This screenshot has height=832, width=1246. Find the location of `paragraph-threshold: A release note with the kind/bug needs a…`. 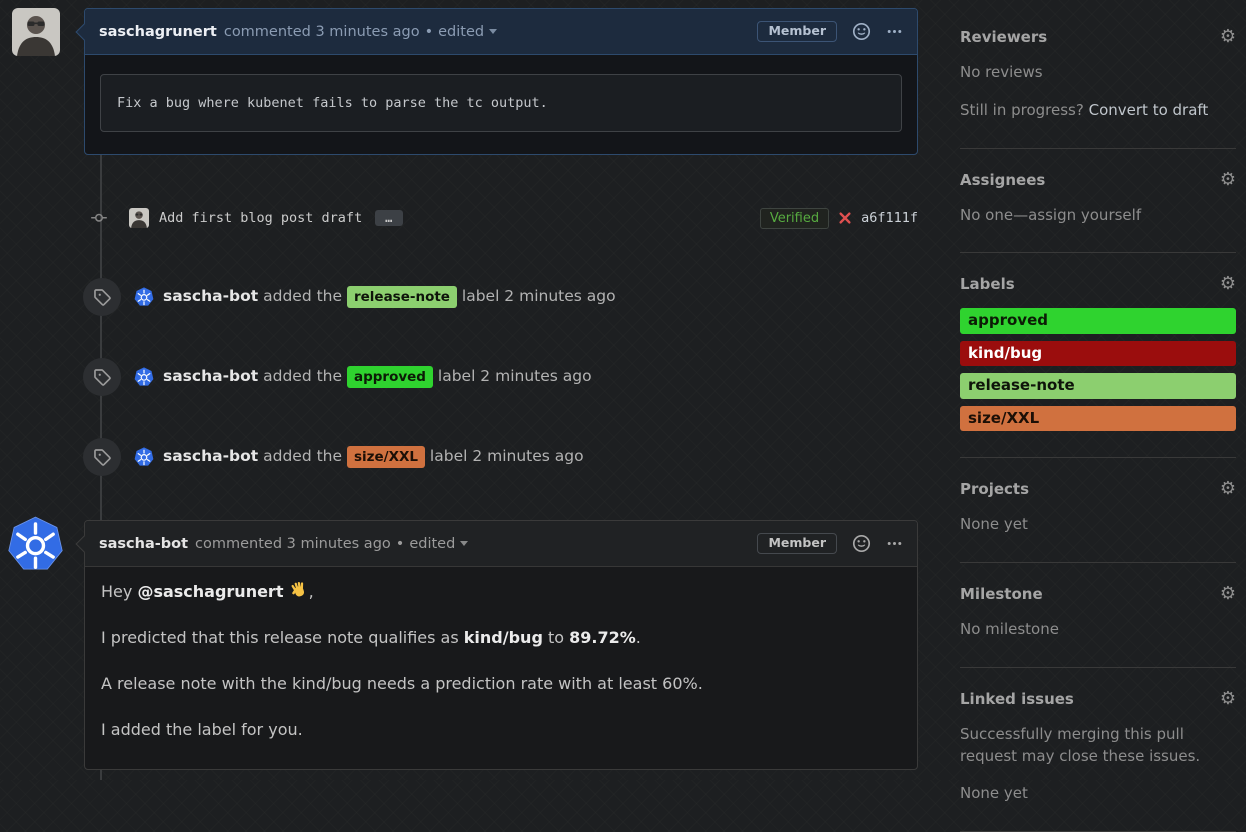

paragraph-threshold: A release note with the kind/bug needs a… is located at coordinates (402, 683).